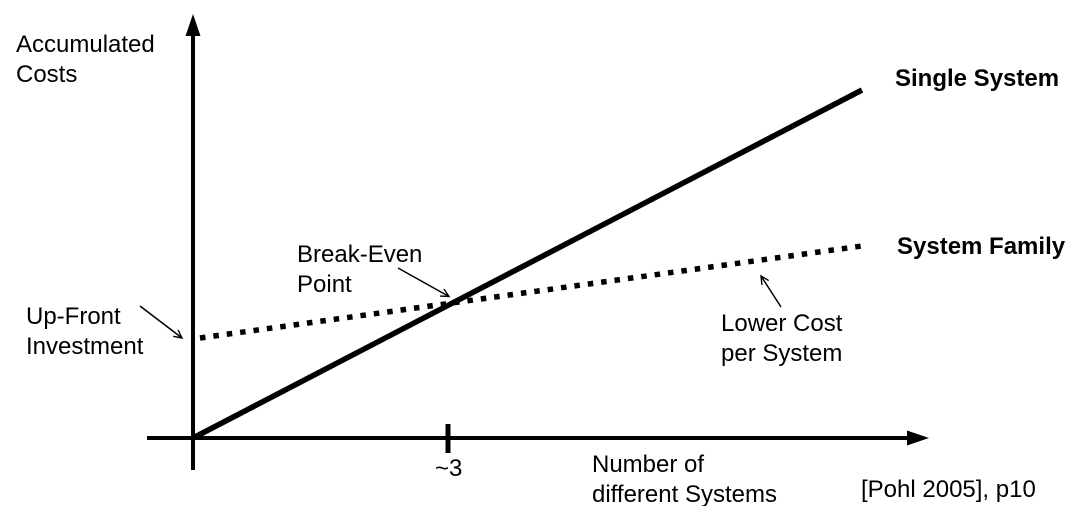  What do you see at coordinates (538, 438) in the screenshot?
I see `x-axis` at bounding box center [538, 438].